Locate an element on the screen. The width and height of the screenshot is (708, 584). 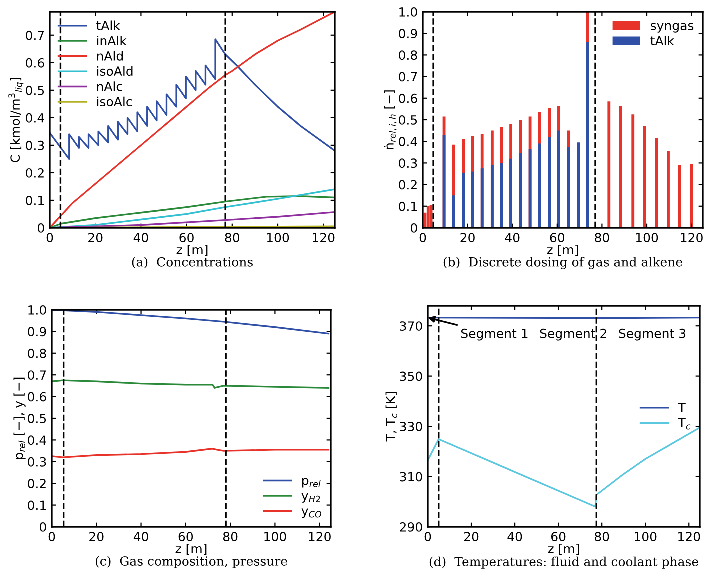
y-axis-title: C [kmol/m$^{3}$$_{liq}$] is located at coordinates (16, 120).